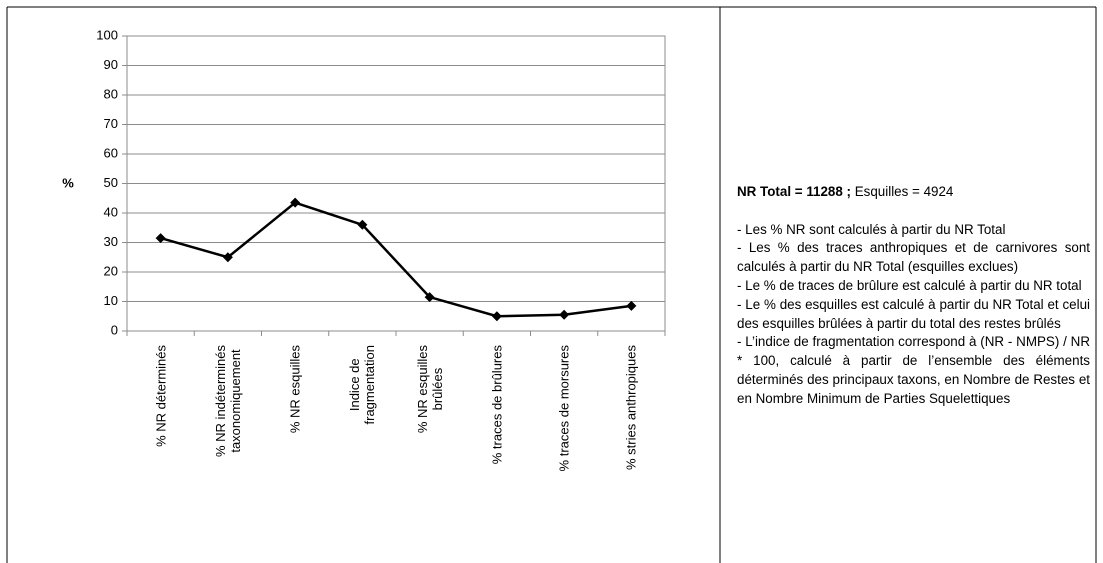  I want to click on x-tick-label: % NR esquilles brûlées, so click(429, 389).